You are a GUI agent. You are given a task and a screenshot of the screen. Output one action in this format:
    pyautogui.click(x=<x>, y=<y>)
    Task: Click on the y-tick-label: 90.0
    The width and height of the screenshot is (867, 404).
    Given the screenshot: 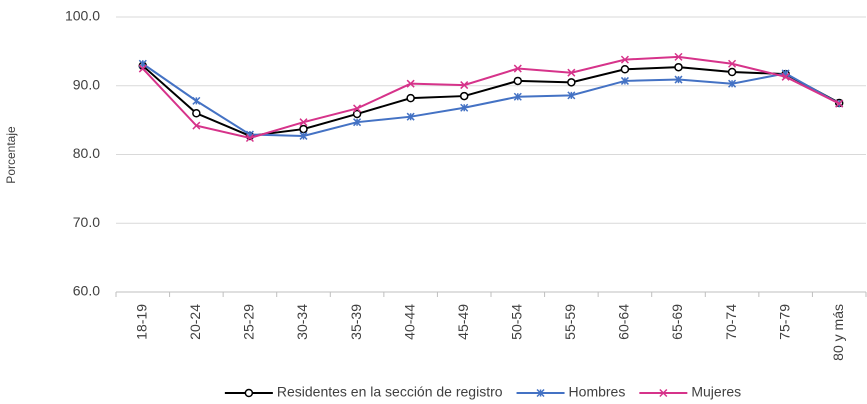 What is the action you would take?
    pyautogui.click(x=86, y=84)
    